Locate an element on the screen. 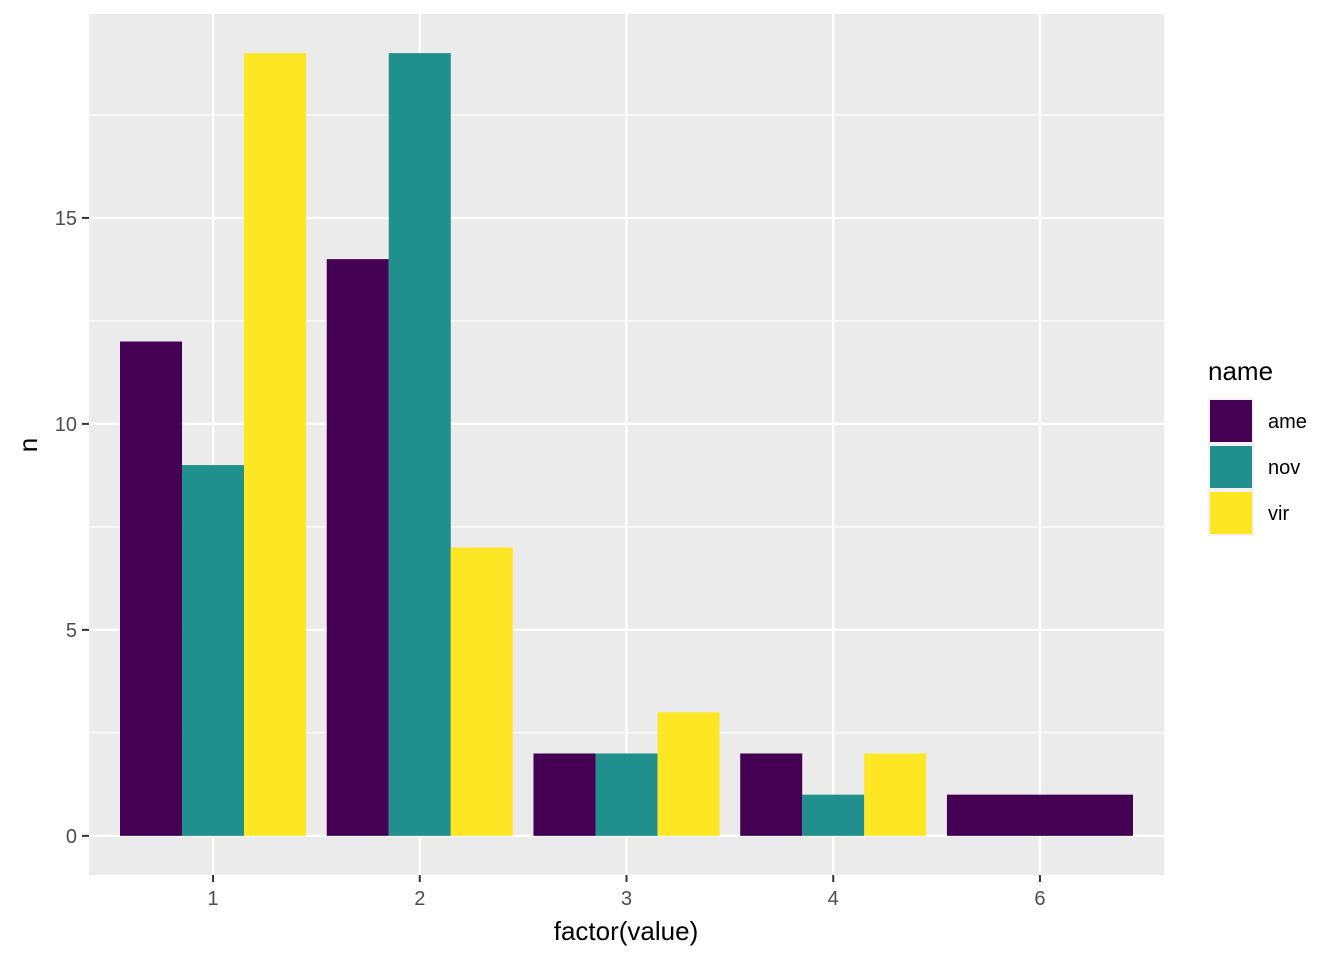 Image resolution: width=1344 pixels, height=960 pixels. y-axis: 0 5 10 15 is located at coordinates (72, 528).